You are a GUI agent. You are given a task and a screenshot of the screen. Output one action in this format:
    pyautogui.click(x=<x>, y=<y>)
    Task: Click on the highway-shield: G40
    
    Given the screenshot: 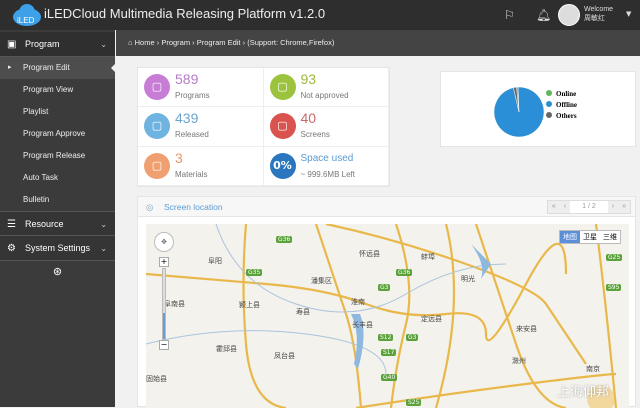 What is the action you would take?
    pyautogui.click(x=389, y=377)
    